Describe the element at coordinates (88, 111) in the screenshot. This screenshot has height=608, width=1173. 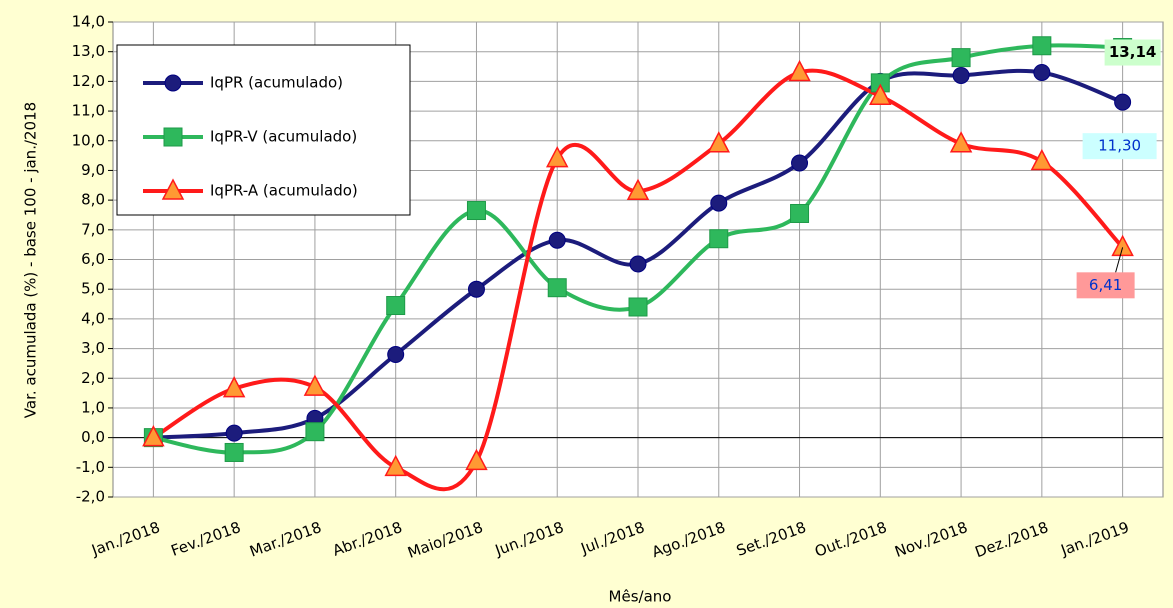
I see `y-tick-label: 11,0` at that location.